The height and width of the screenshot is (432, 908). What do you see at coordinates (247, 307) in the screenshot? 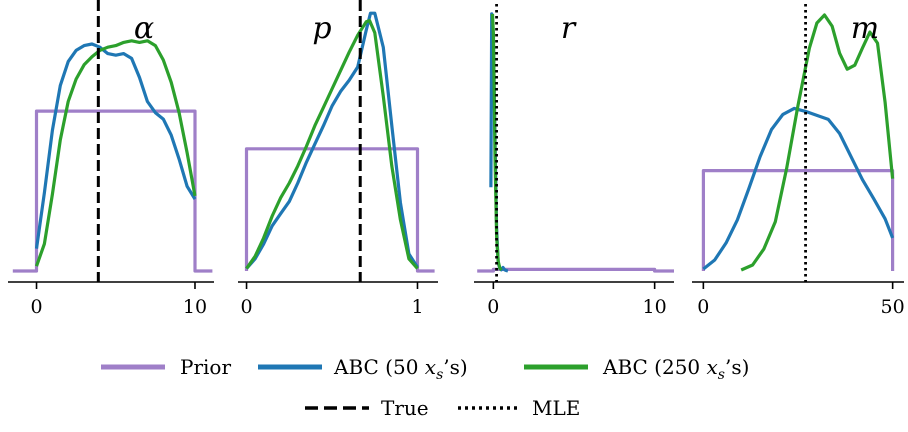
I see `x-tick-label-1-0: 0` at bounding box center [247, 307].